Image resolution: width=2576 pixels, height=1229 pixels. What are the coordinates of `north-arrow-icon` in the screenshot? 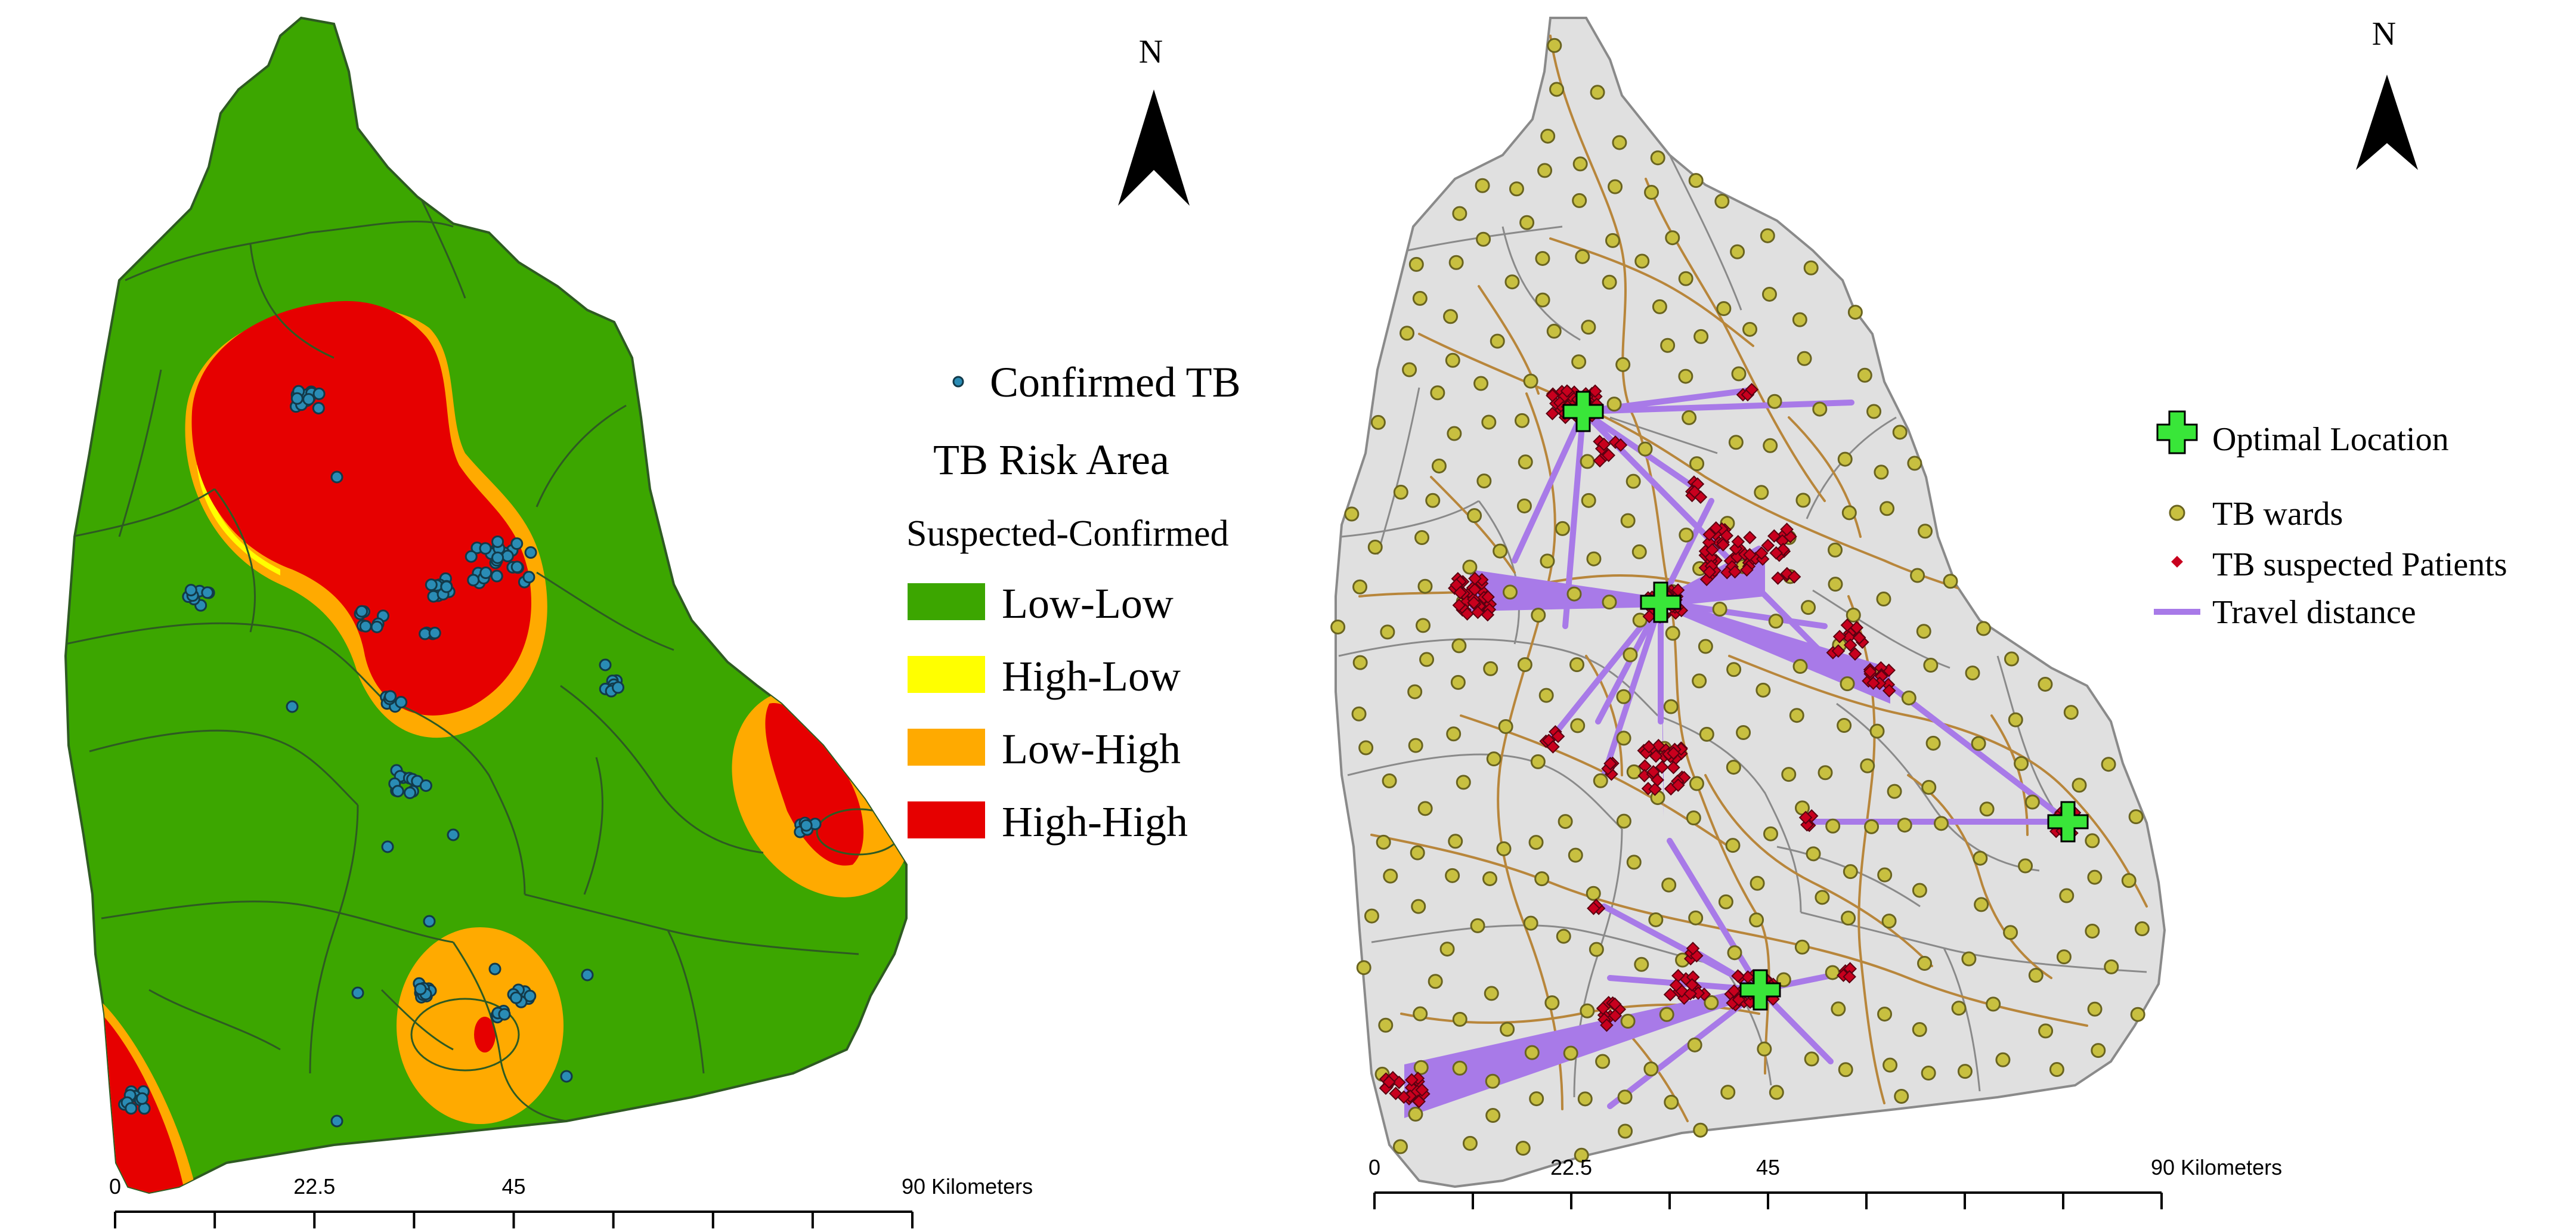 It's located at (1154, 147).